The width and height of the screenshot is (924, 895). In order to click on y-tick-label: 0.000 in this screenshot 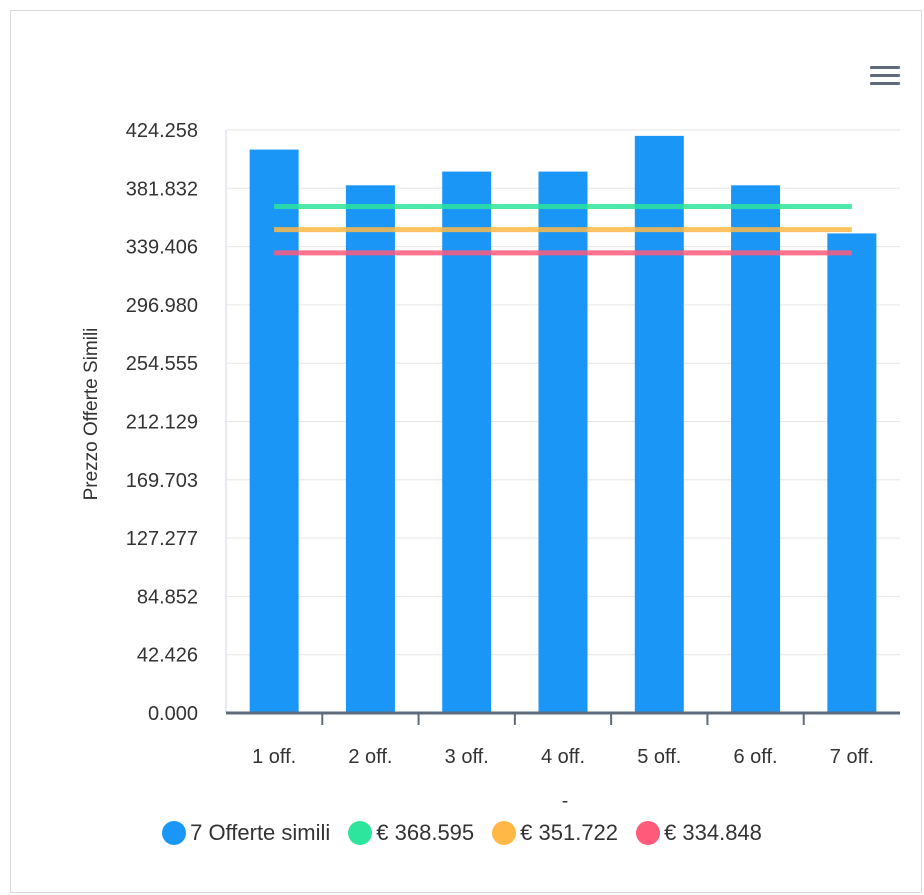, I will do `click(173, 714)`.